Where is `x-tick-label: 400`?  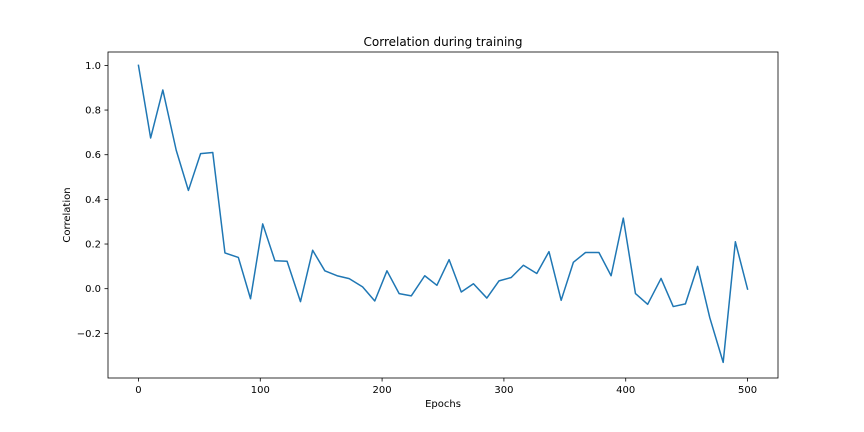
x-tick-label: 400 is located at coordinates (625, 390).